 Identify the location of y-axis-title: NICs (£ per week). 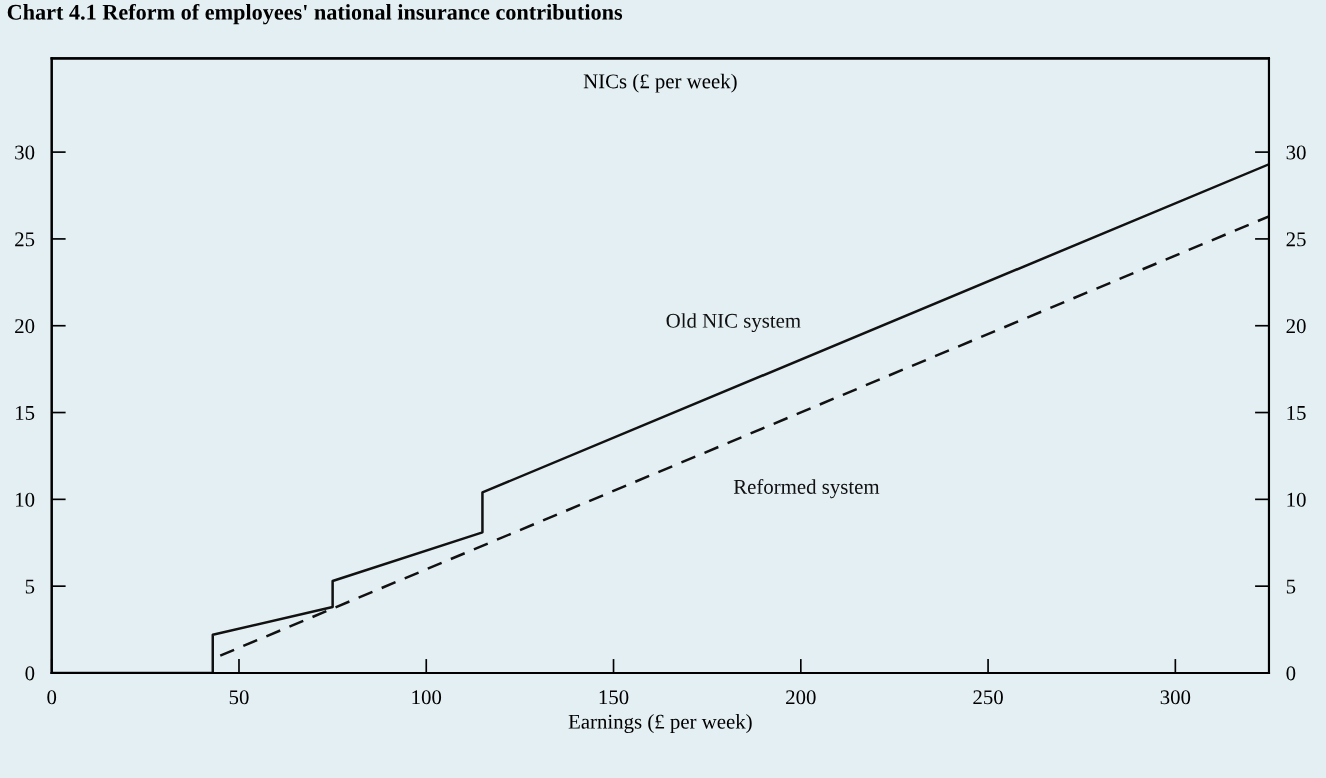
(660, 83).